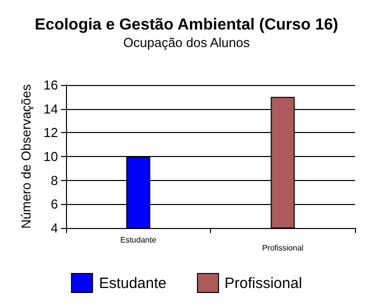  What do you see at coordinates (186, 25) in the screenshot?
I see `chart-title: Ecologia e Gestão Ambiental (Curso 16)` at bounding box center [186, 25].